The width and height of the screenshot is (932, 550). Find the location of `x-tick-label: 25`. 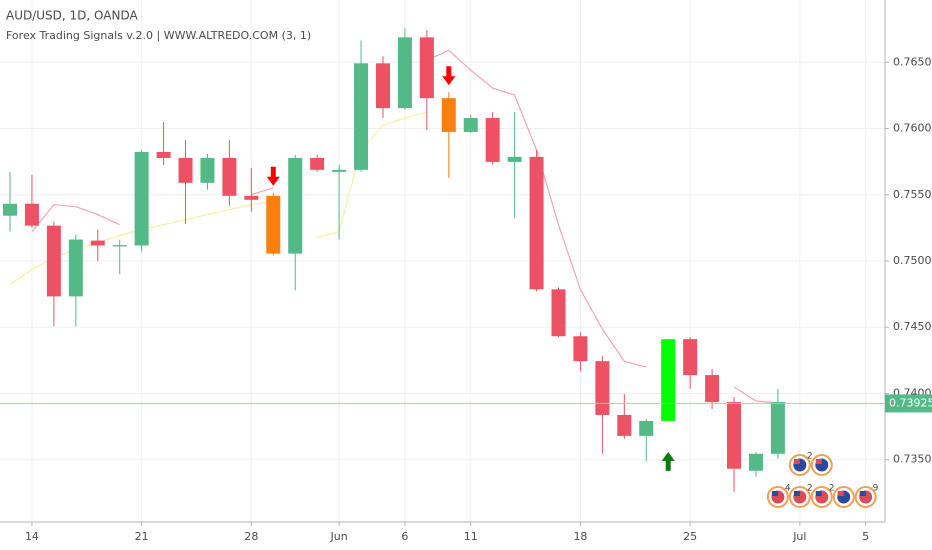

x-tick-label: 25 is located at coordinates (690, 536).